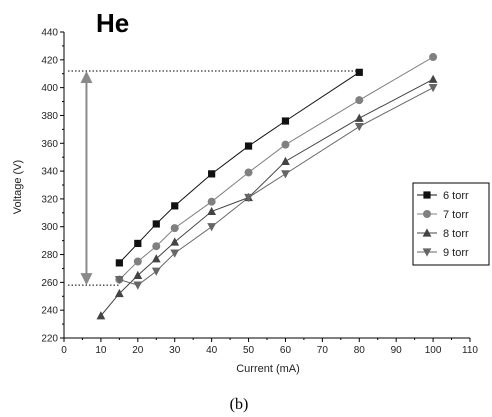  What do you see at coordinates (470, 350) in the screenshot?
I see `x-tick-label: 110` at bounding box center [470, 350].